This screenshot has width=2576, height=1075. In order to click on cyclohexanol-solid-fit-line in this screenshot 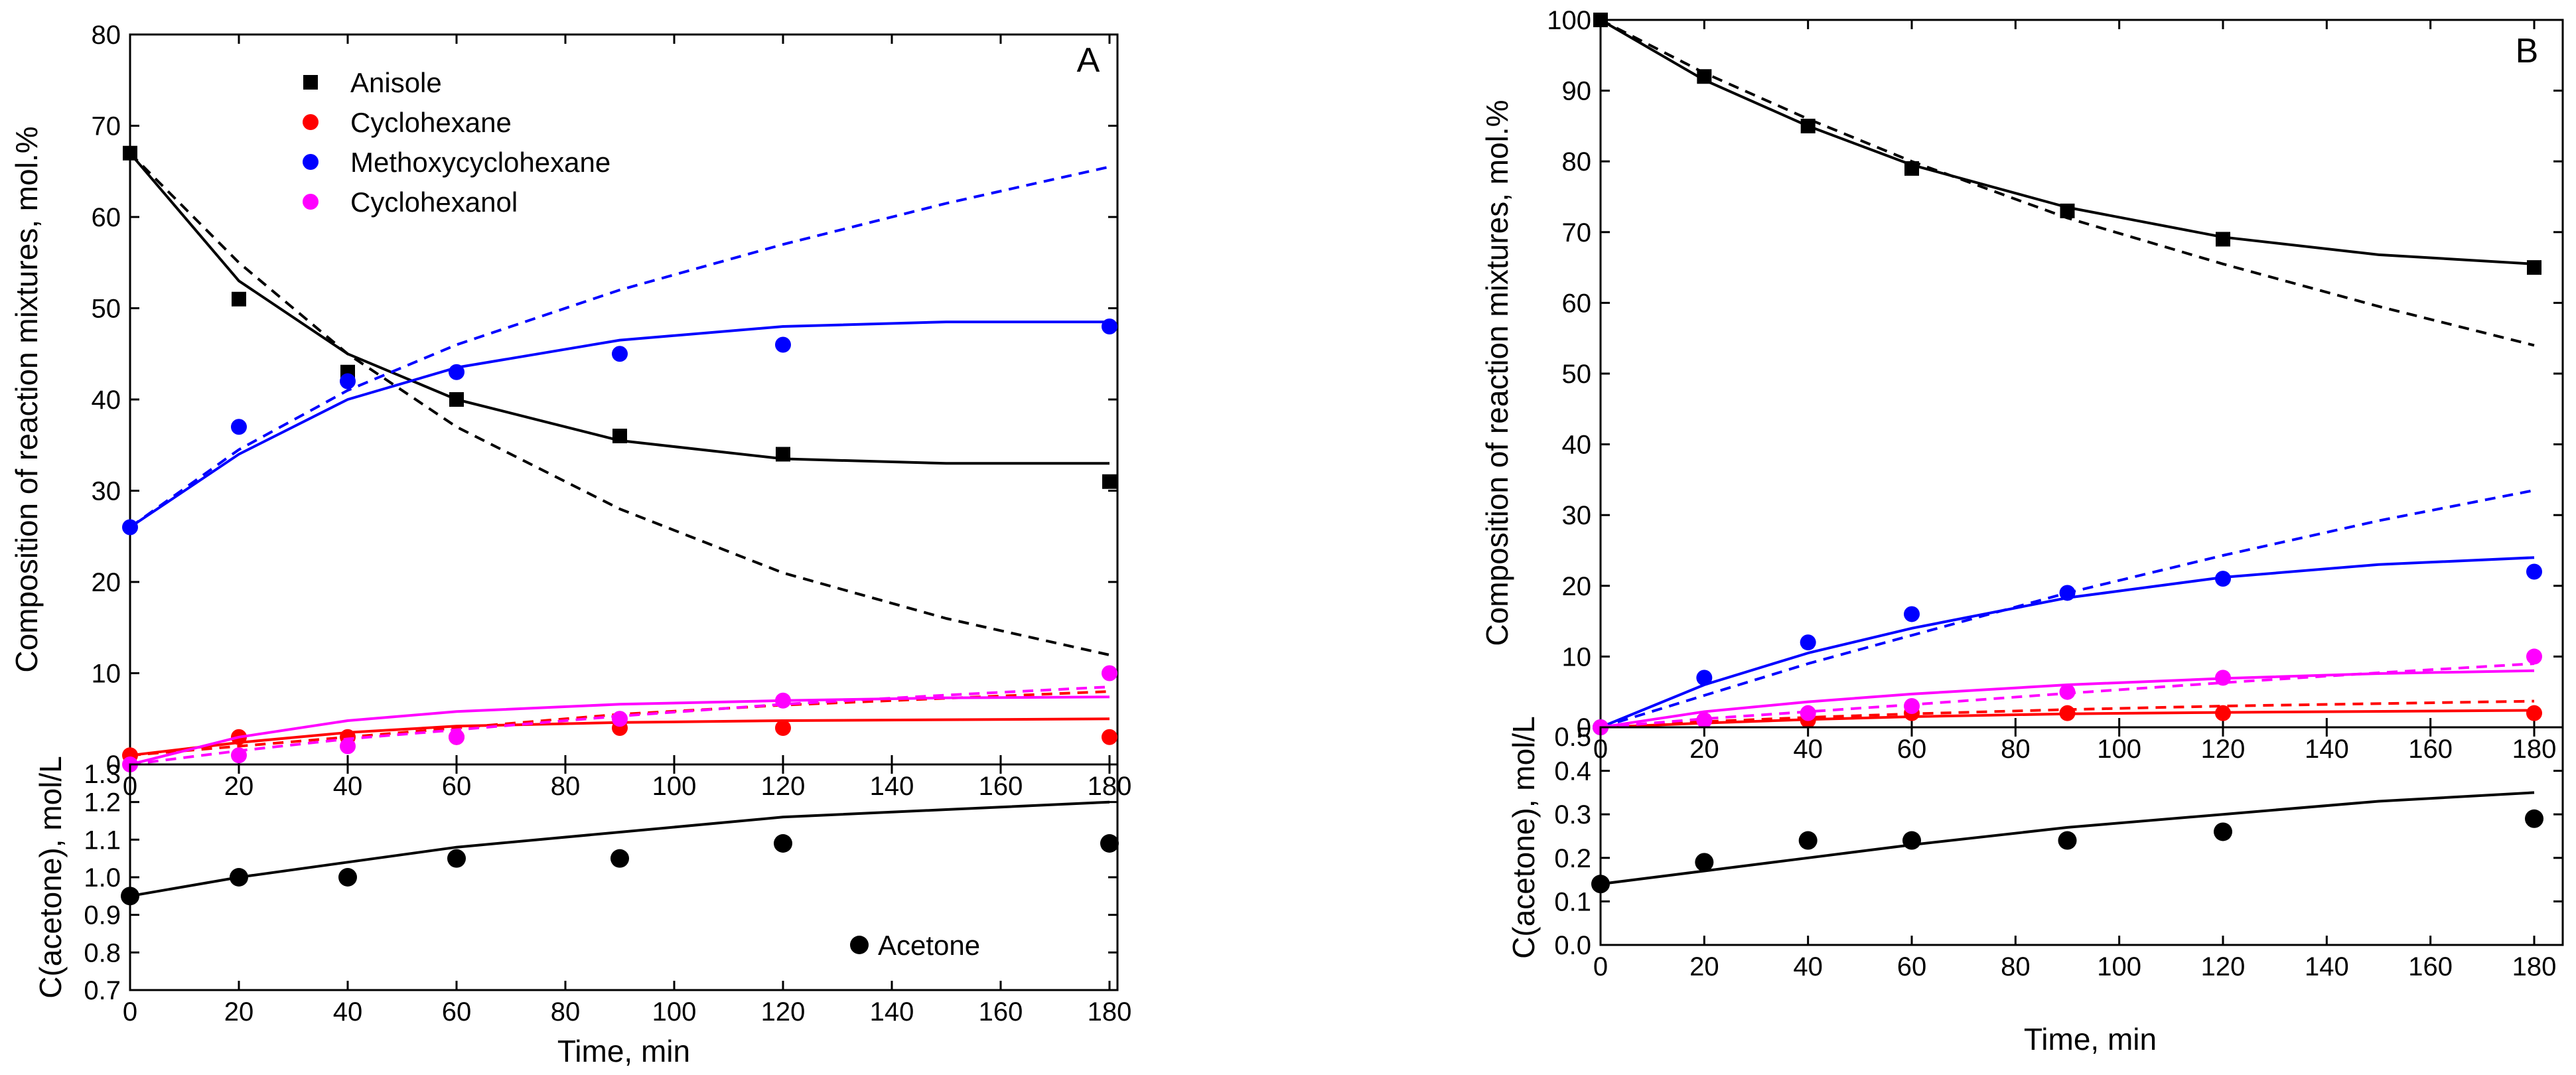, I will do `click(619, 730)`.